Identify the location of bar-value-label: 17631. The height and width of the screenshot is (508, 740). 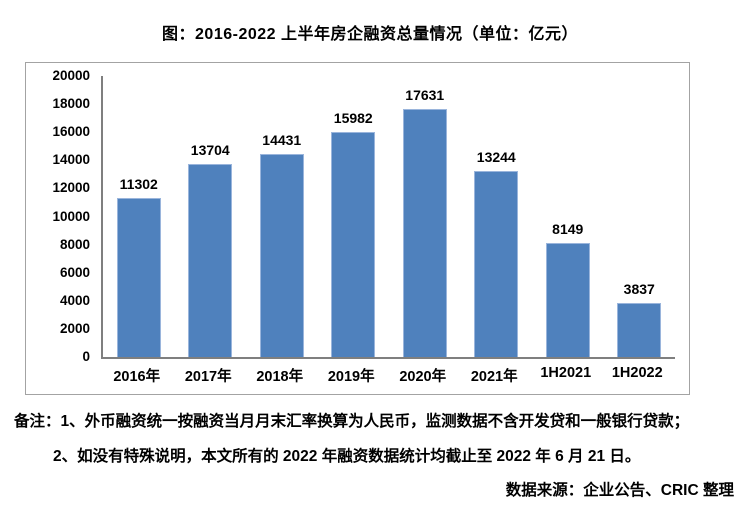
(425, 95).